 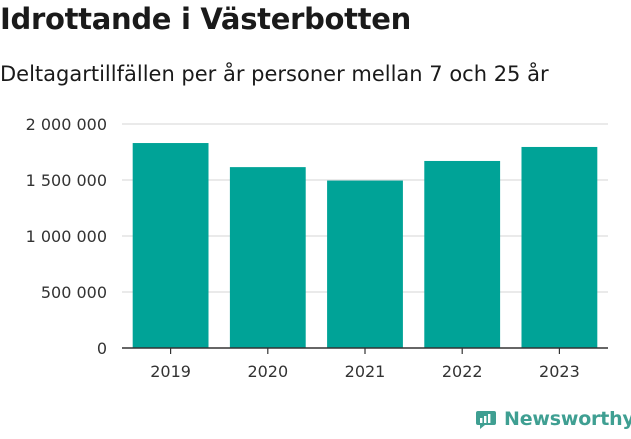 I want to click on y-tick-label: 1 000 000, so click(x=66, y=236).